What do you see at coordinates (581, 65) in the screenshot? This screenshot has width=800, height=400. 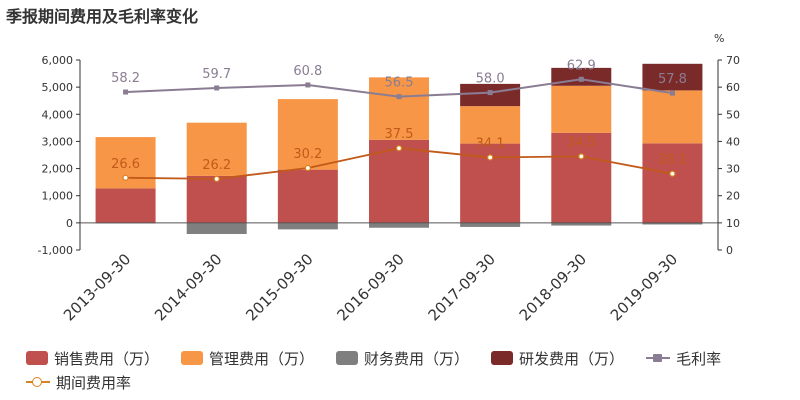 I see `gross-margin-label: 62.9` at bounding box center [581, 65].